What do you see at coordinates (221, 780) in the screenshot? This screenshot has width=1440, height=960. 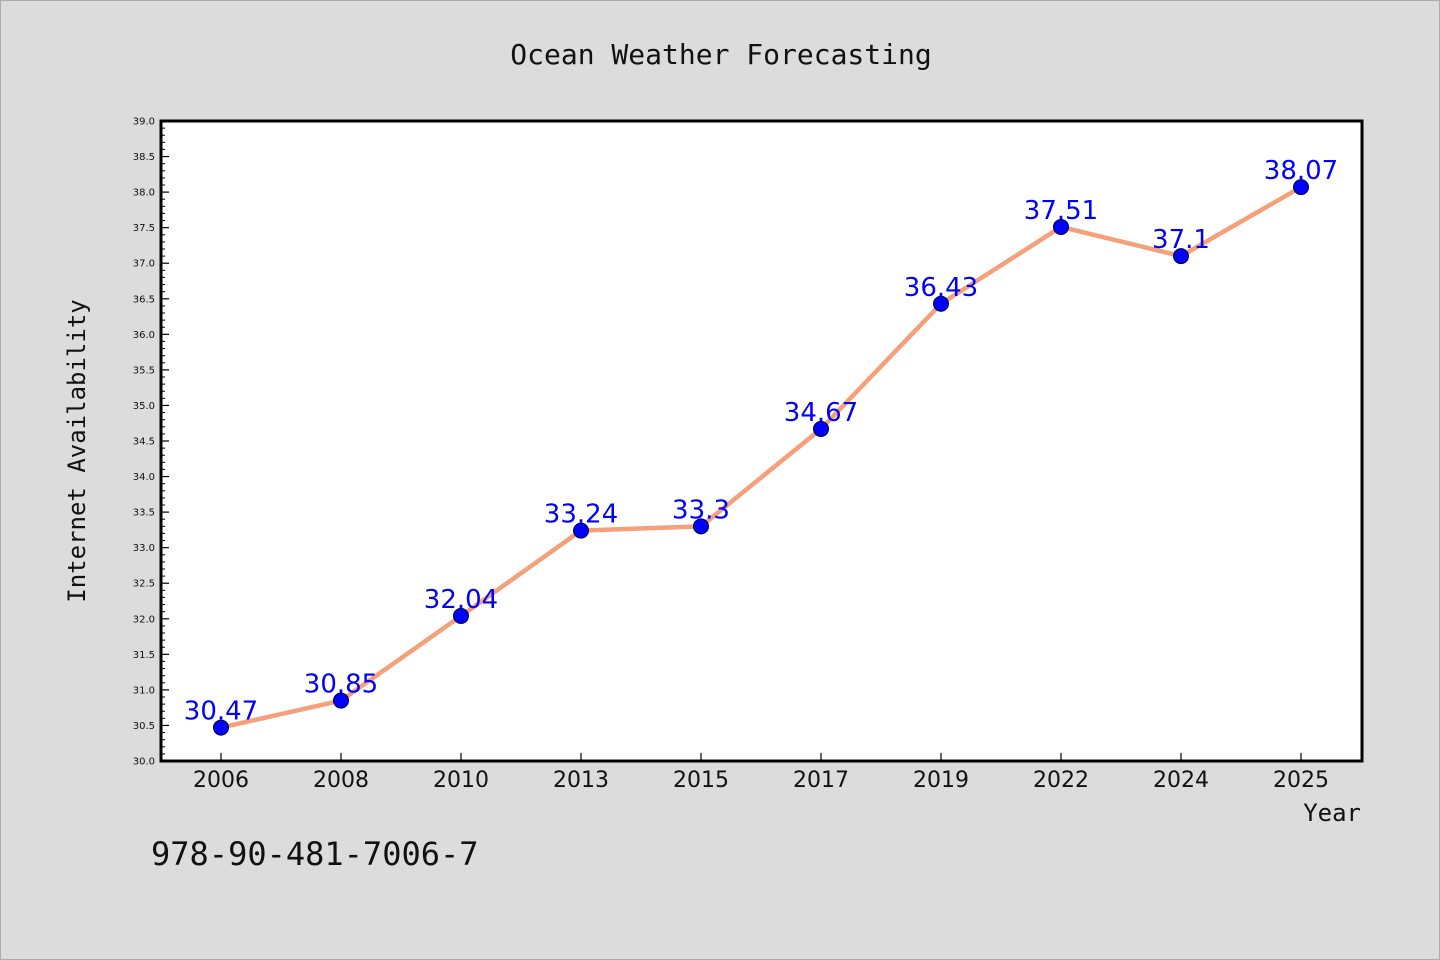 I see `x-tick-label: 2006` at bounding box center [221, 780].